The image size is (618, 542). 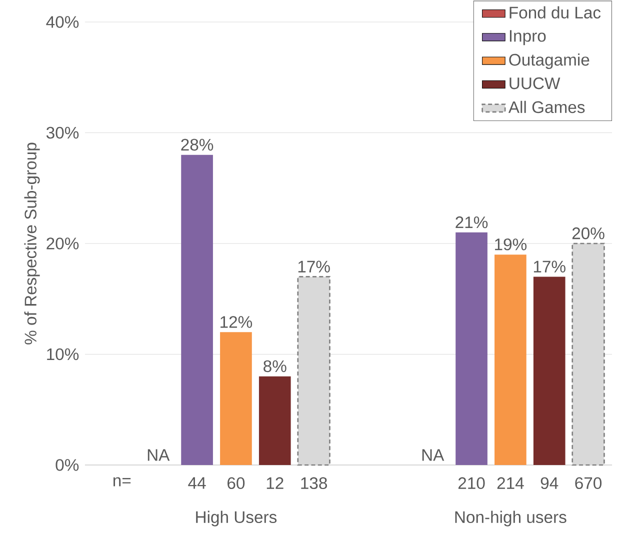 What do you see at coordinates (546, 107) in the screenshot?
I see `legend-label: All Games` at bounding box center [546, 107].